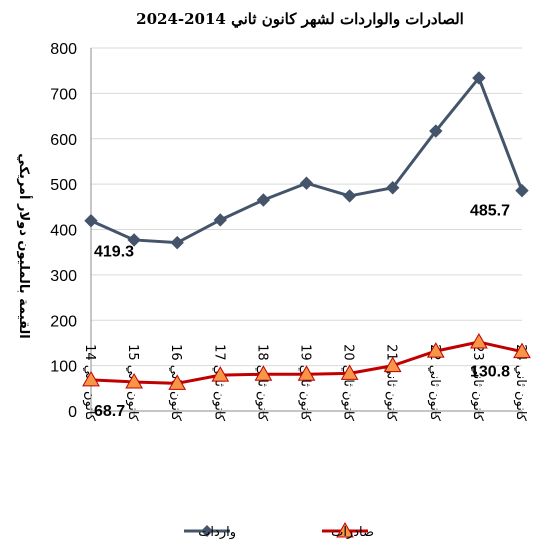 This screenshot has width=538, height=547. I want to click on y-tick-label: 500, so click(63, 185).